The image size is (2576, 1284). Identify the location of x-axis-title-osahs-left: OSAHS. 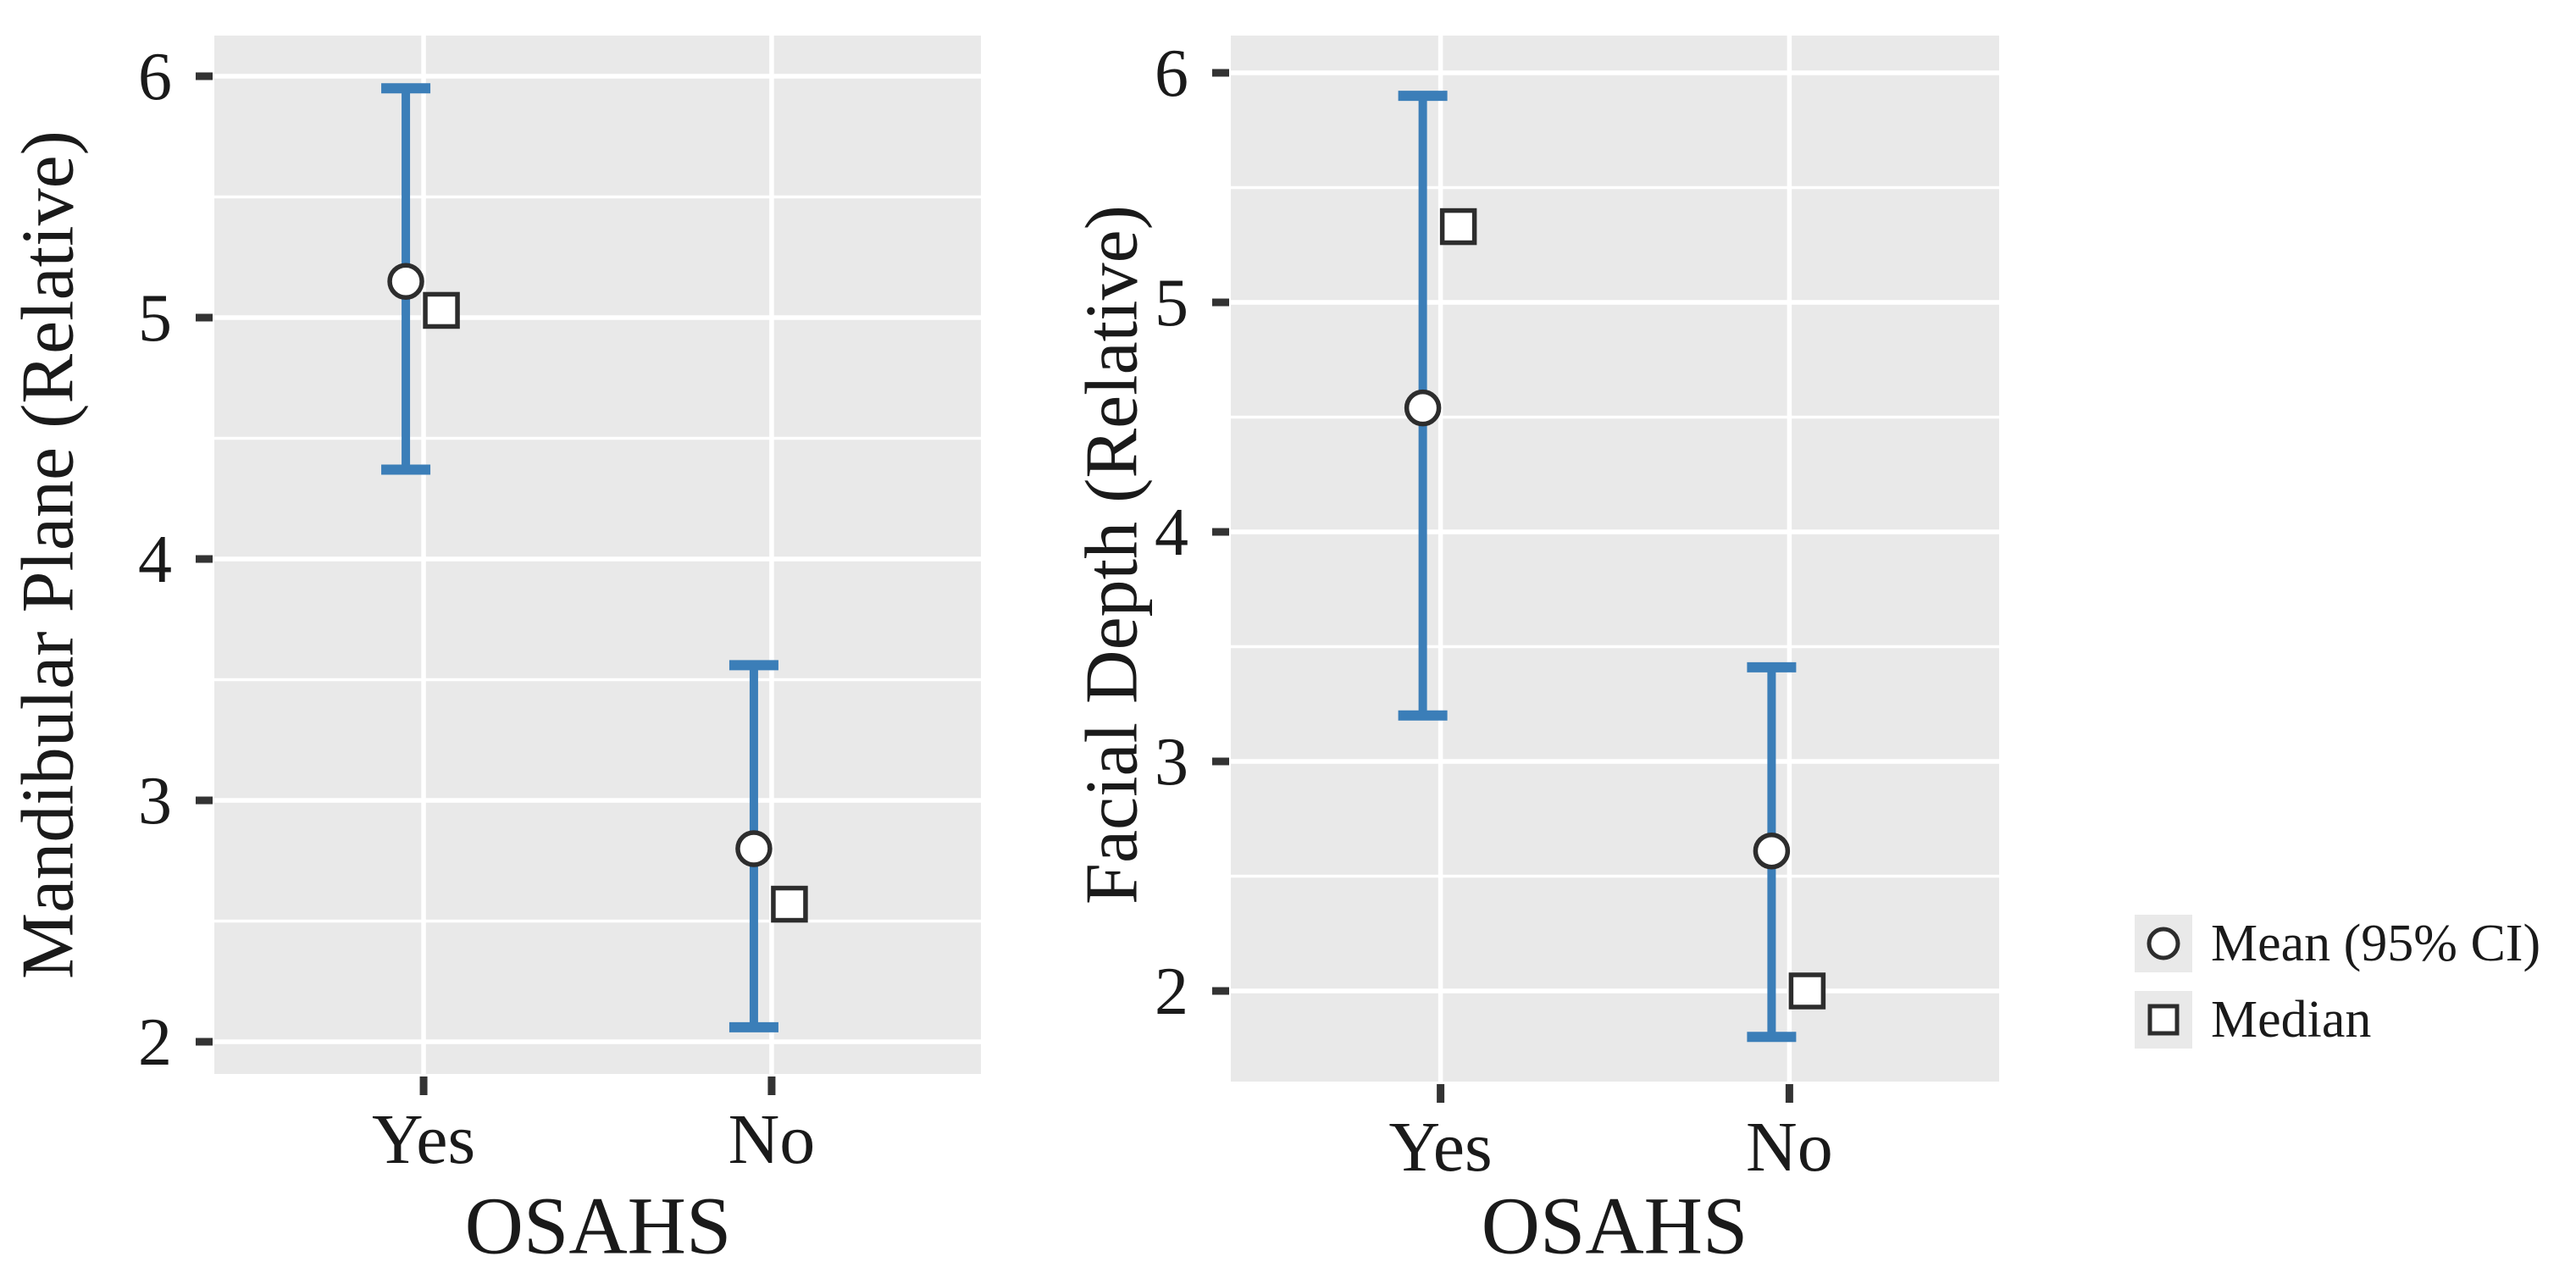
(598, 1225).